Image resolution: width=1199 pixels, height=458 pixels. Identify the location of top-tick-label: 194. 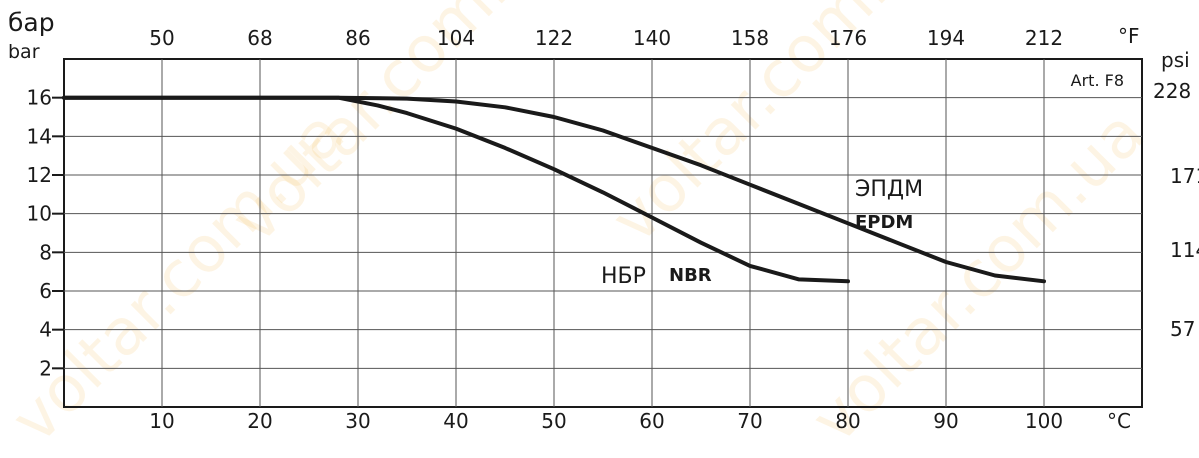
(946, 38).